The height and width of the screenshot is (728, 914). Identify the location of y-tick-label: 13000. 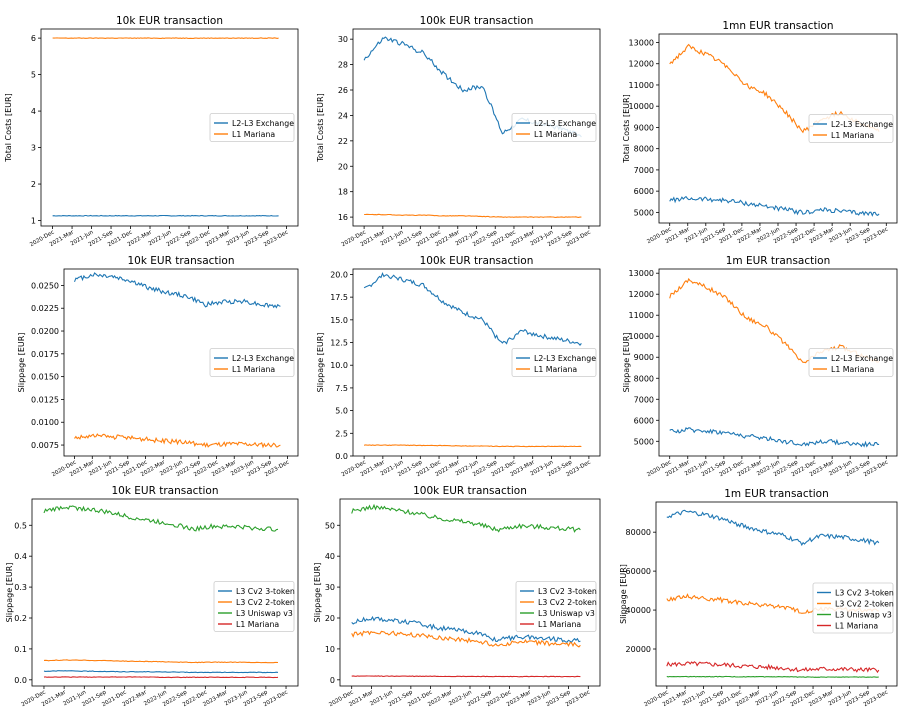
(641, 273).